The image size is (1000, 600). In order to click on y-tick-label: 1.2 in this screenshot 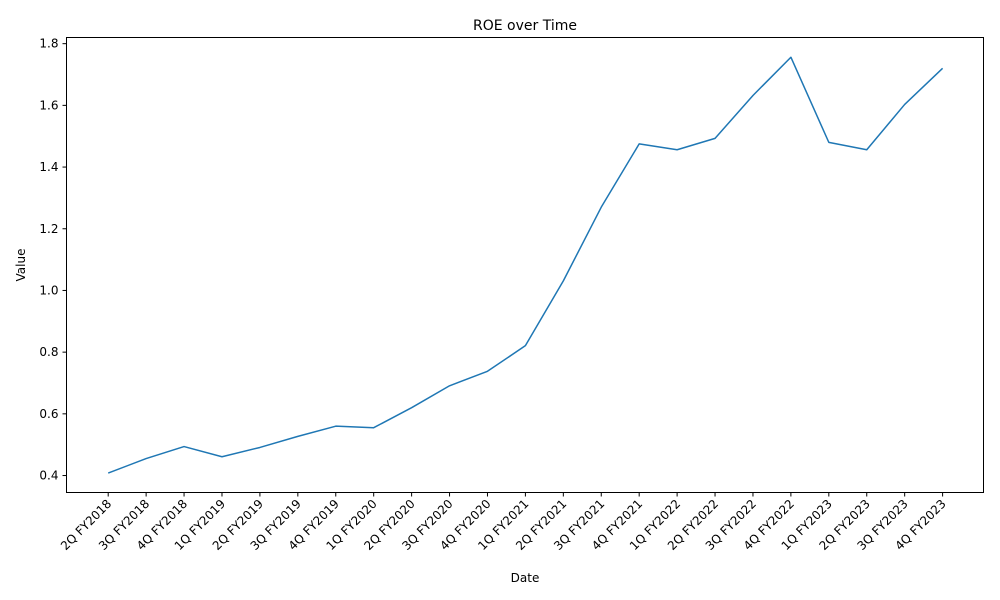, I will do `click(48, 229)`.